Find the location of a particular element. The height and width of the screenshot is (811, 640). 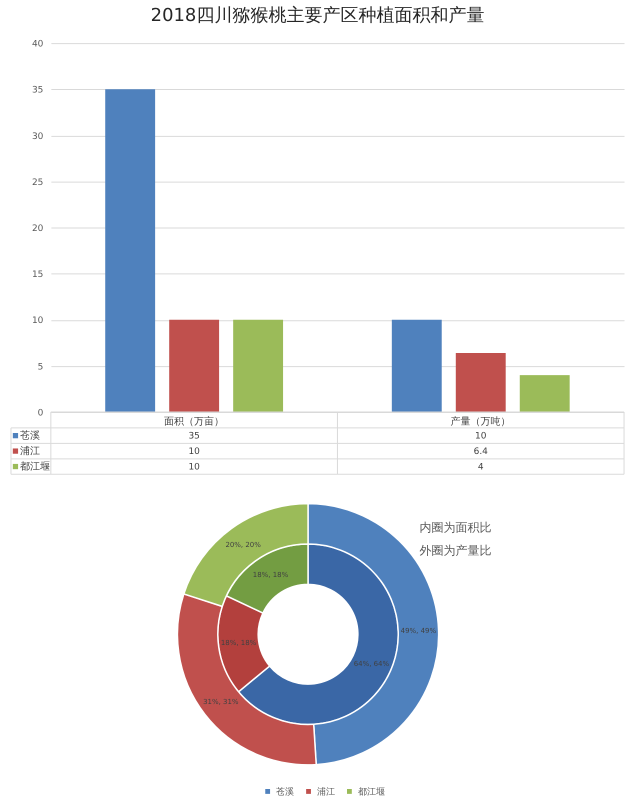

x-tick-label: 产量（万吨） is located at coordinates (480, 421).